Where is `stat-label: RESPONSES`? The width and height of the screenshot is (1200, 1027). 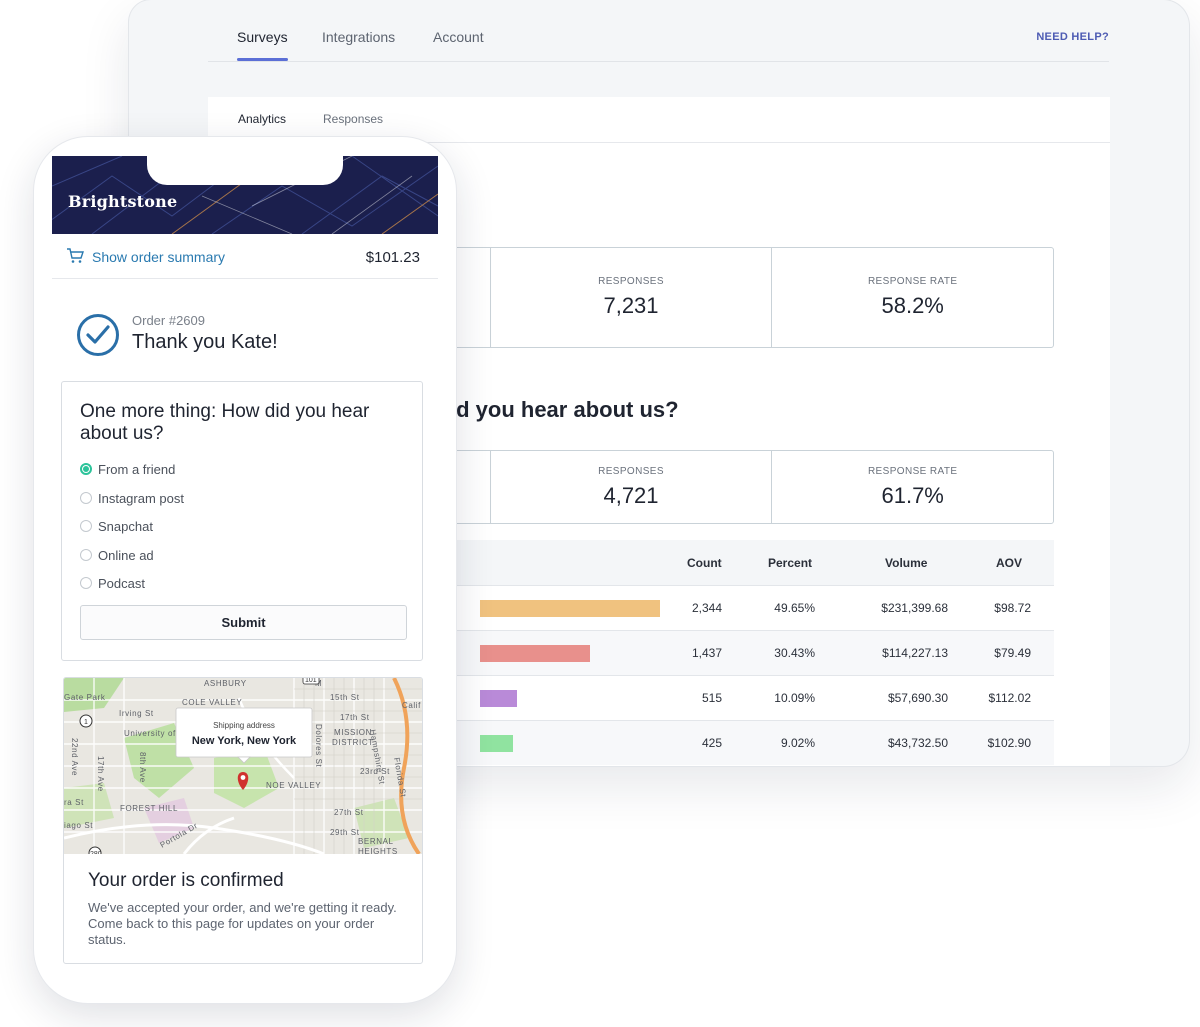 stat-label: RESPONSES is located at coordinates (631, 471).